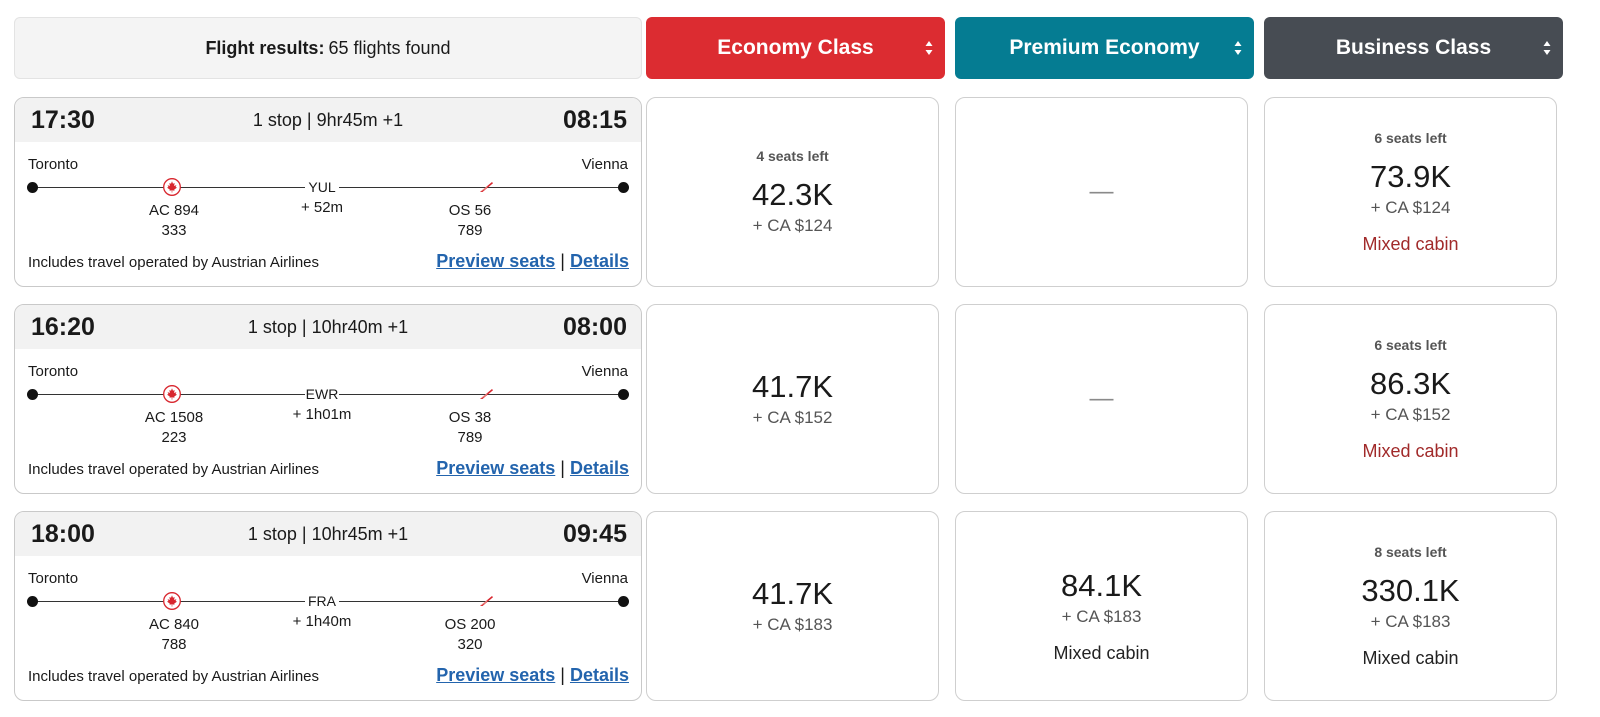 Image resolution: width=1600 pixels, height=717 pixels. I want to click on layover-duration: + 1h40m, so click(322, 621).